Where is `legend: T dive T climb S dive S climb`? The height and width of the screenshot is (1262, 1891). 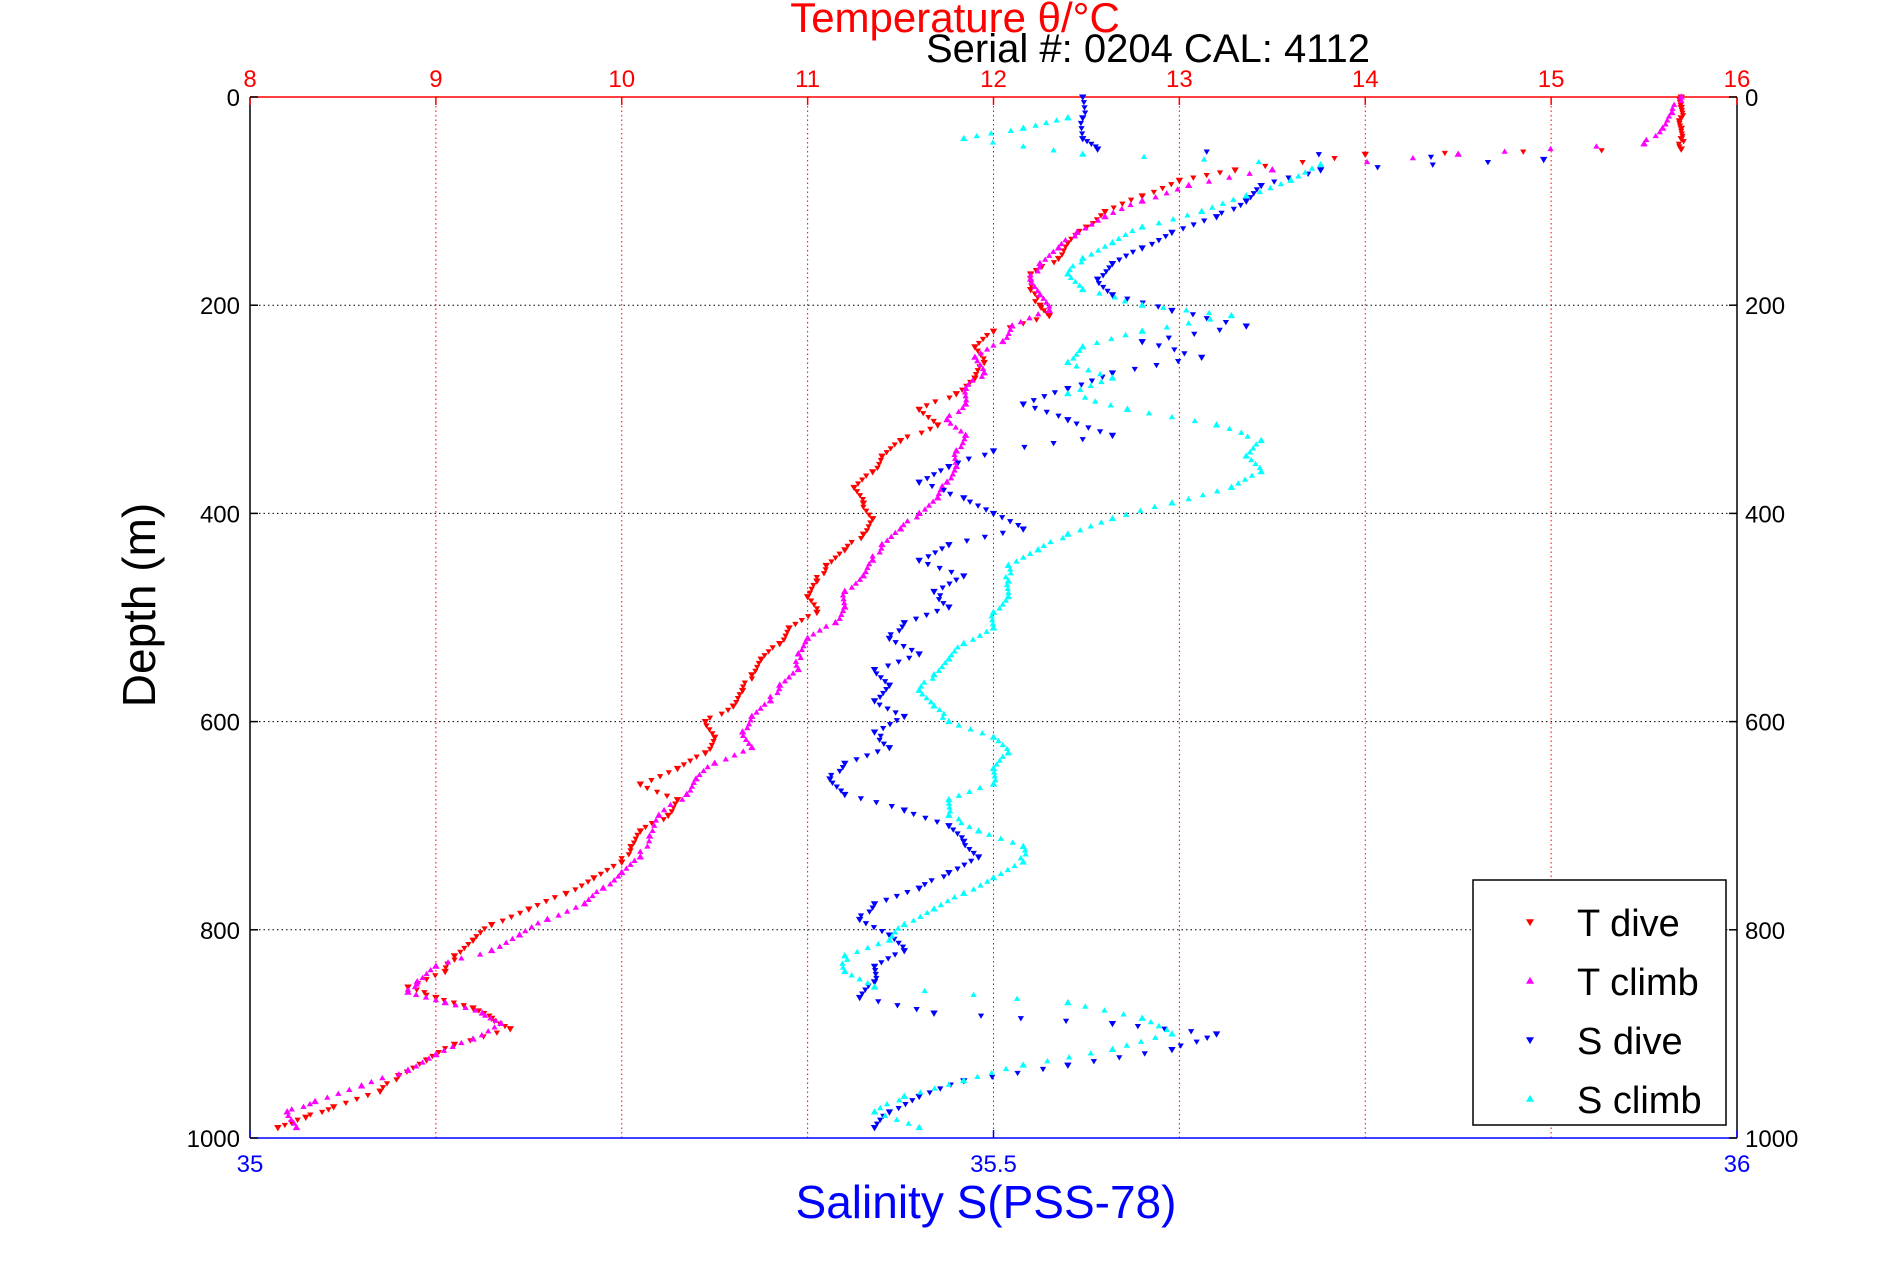
legend: T dive T climb S dive S climb is located at coordinates (1599, 1002).